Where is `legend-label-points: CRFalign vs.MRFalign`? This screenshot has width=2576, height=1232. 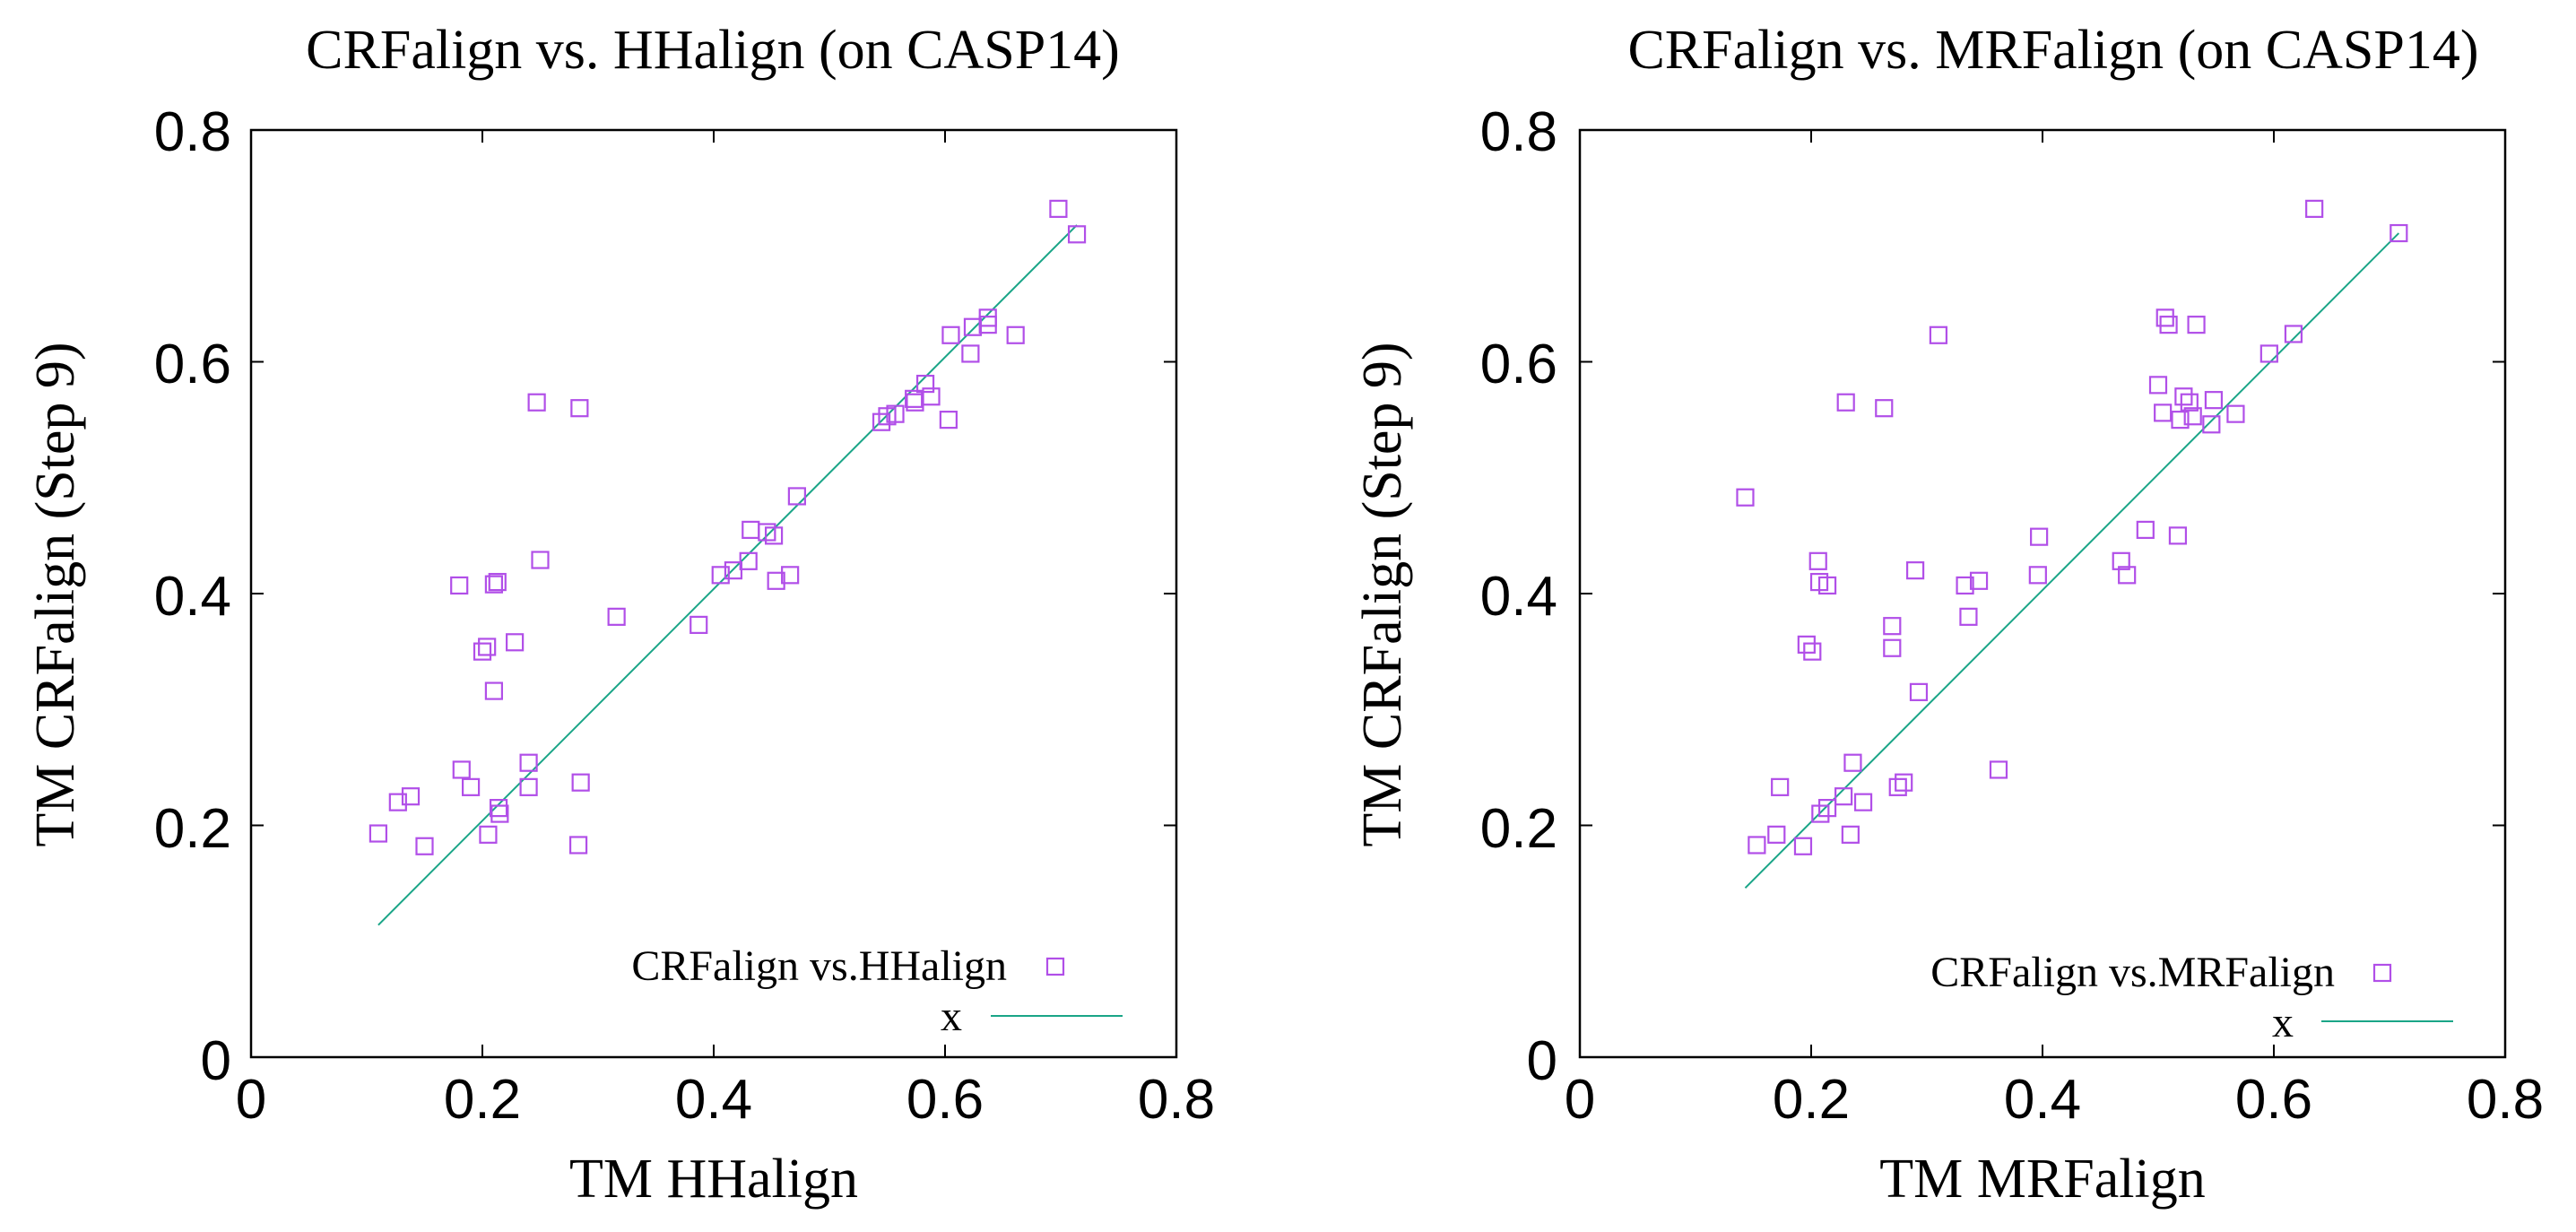
legend-label-points: CRFalign vs.MRFalign is located at coordinates (2132, 972).